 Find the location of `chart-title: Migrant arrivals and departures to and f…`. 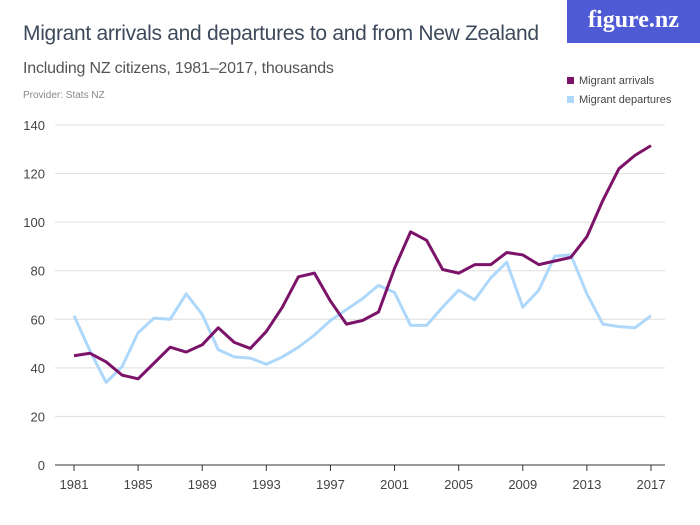

chart-title: Migrant arrivals and departures to and f… is located at coordinates (281, 33).